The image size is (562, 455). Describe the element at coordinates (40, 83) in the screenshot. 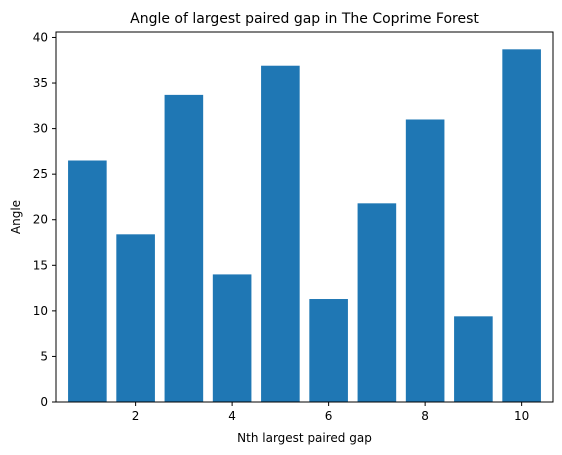

I see `y-tick-label-35: 35` at that location.